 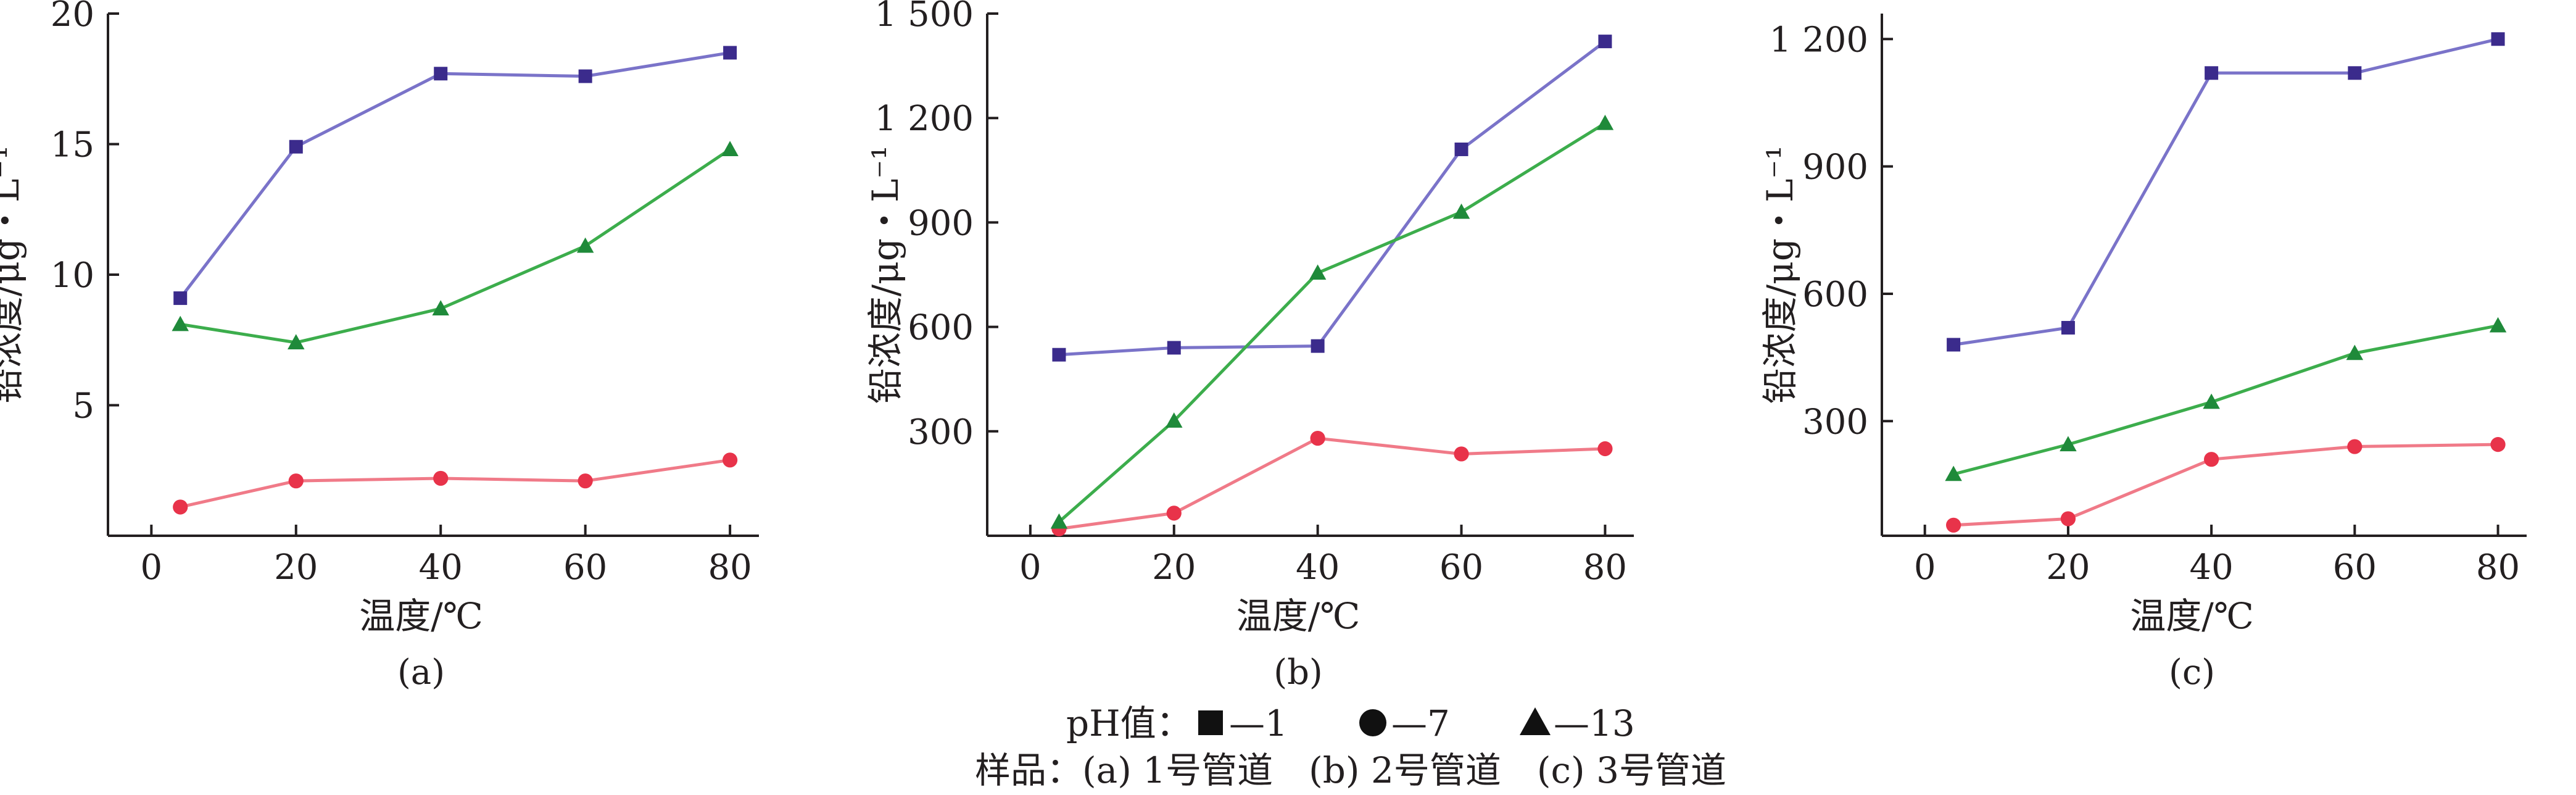 I want to click on panel-caption: (c), so click(x=2192, y=673).